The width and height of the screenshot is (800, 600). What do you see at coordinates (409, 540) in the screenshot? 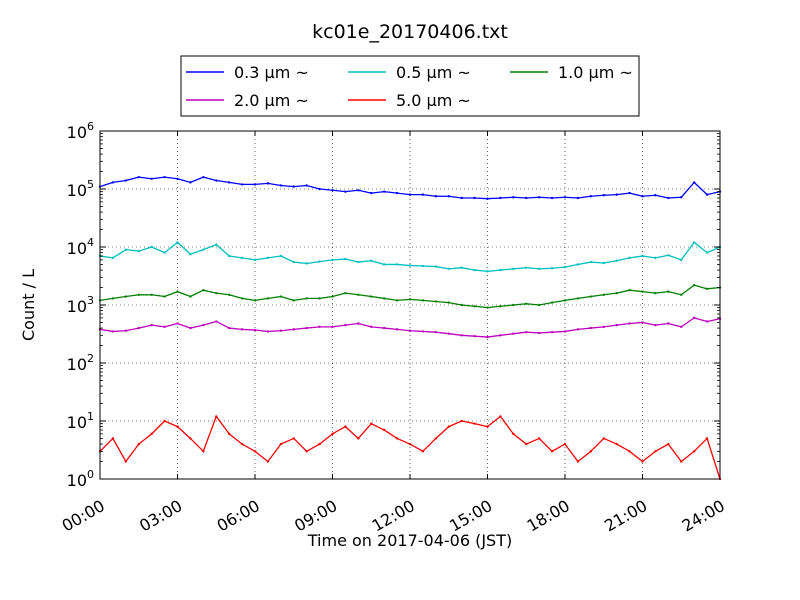
I see `x-axis-label: Time on 2017-04-06 (JST)` at bounding box center [409, 540].